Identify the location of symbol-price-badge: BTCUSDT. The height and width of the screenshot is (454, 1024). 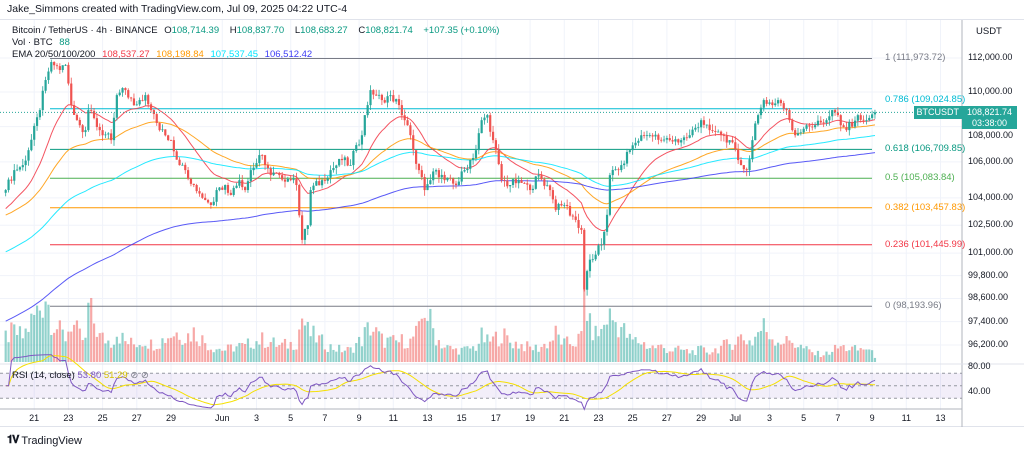
(937, 113).